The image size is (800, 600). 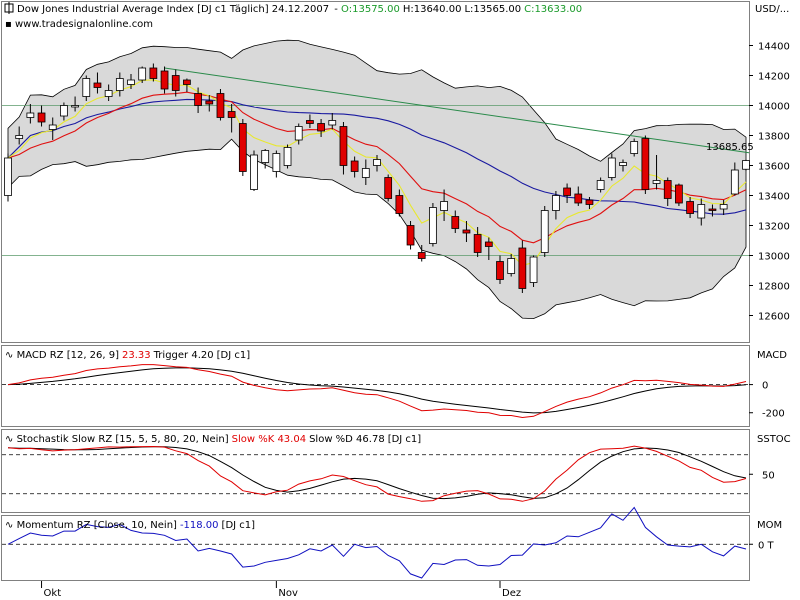 I want to click on x-axis: Okt Nov Dez, so click(x=281, y=590).